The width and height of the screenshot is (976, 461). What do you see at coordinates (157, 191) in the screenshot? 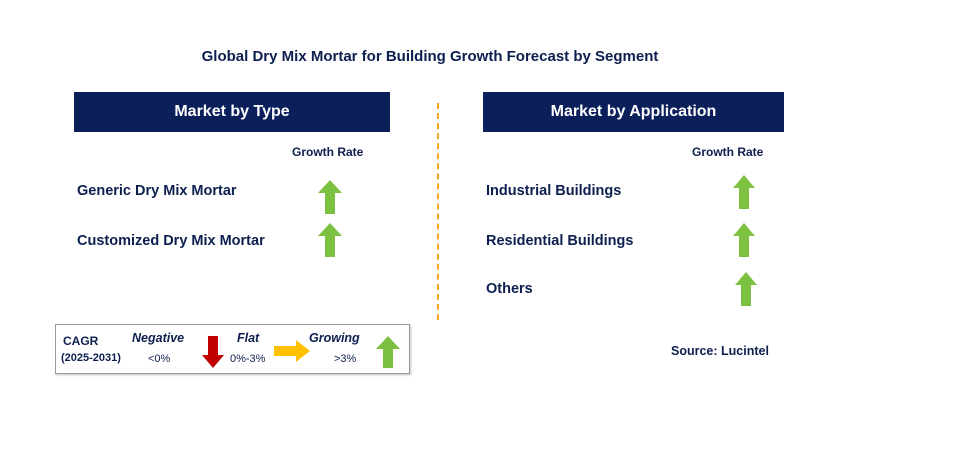
I see `type-item-generic-label: Generic Dry Mix Mortar` at bounding box center [157, 191].